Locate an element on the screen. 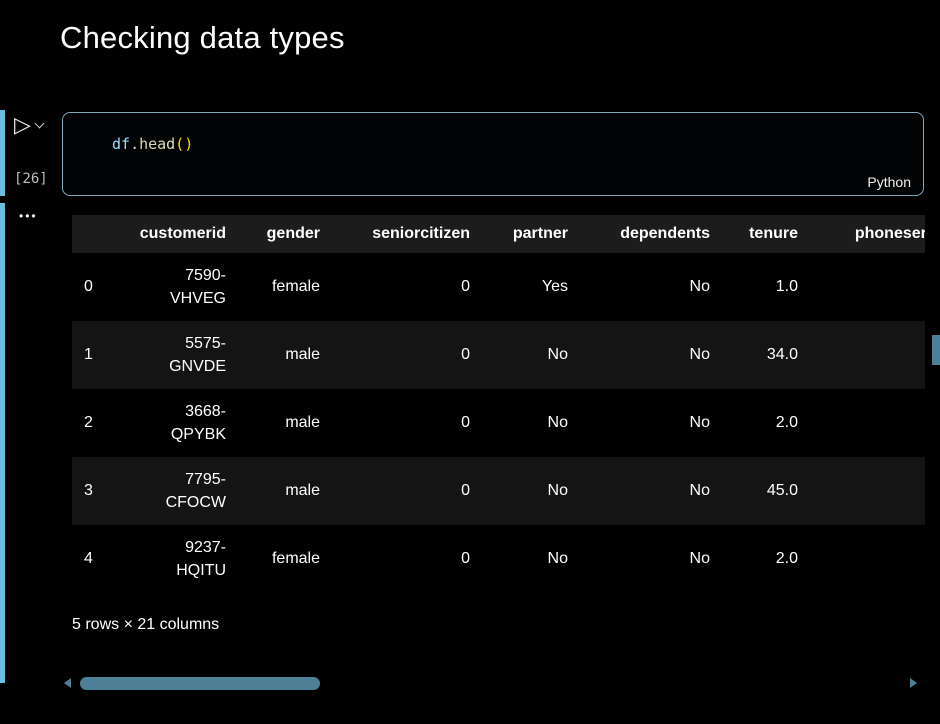 This screenshot has width=940, height=724. code-token-method: head is located at coordinates (157, 144).